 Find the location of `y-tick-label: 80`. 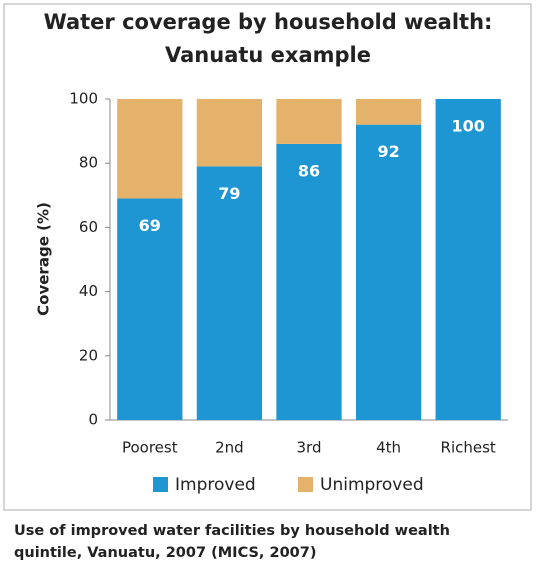

y-tick-label: 80 is located at coordinates (88, 163).